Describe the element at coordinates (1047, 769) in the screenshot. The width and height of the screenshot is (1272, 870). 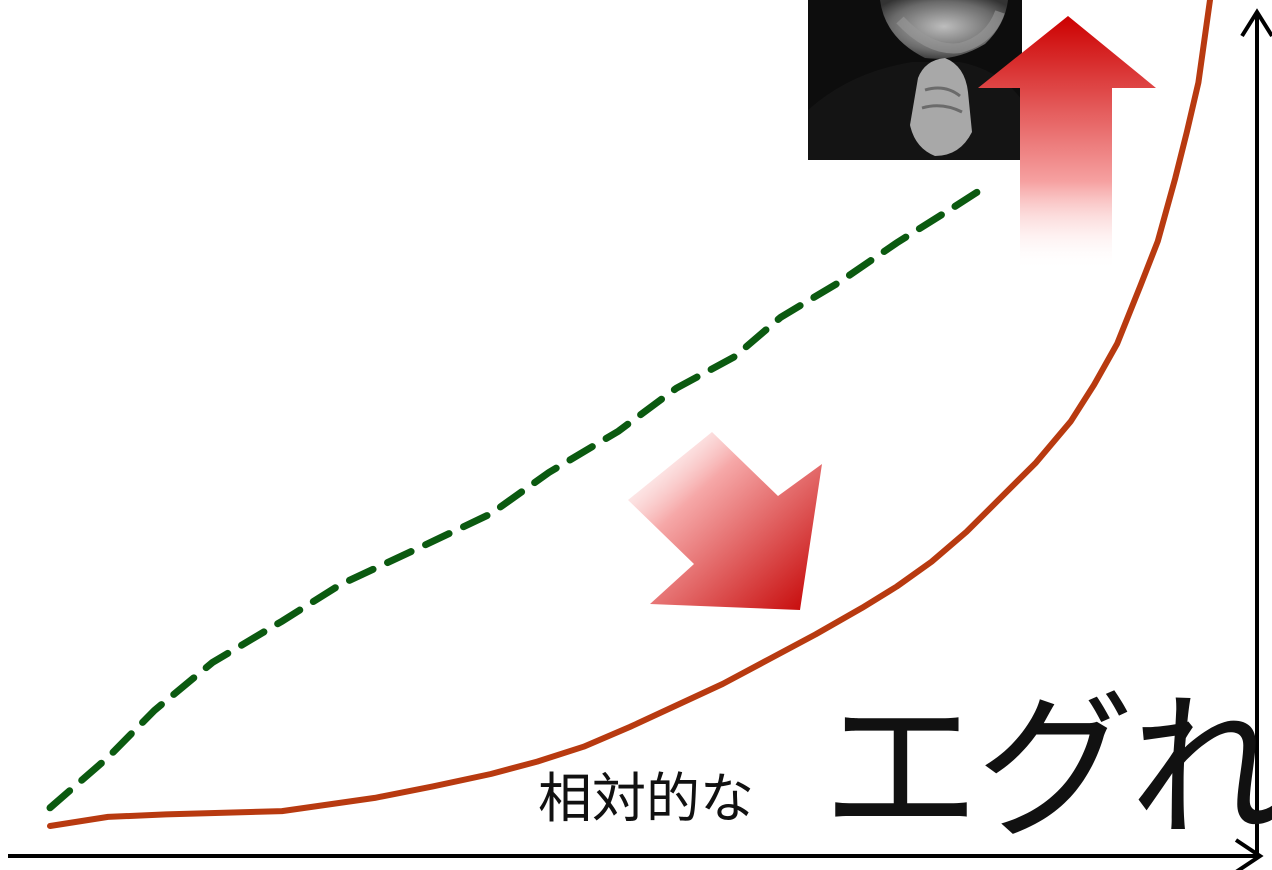
I see `annotation-main-label: エグれ` at that location.